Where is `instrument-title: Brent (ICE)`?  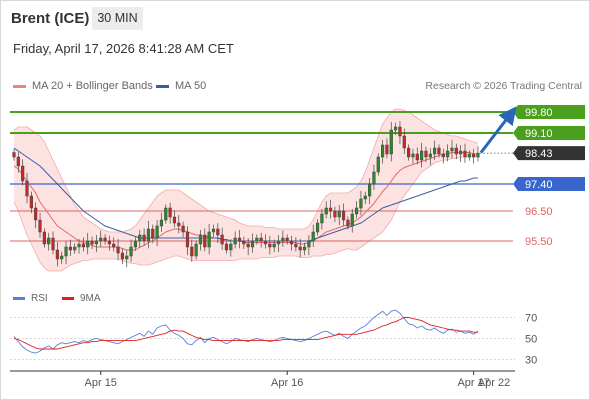 instrument-title: Brent (ICE) is located at coordinates (50, 18).